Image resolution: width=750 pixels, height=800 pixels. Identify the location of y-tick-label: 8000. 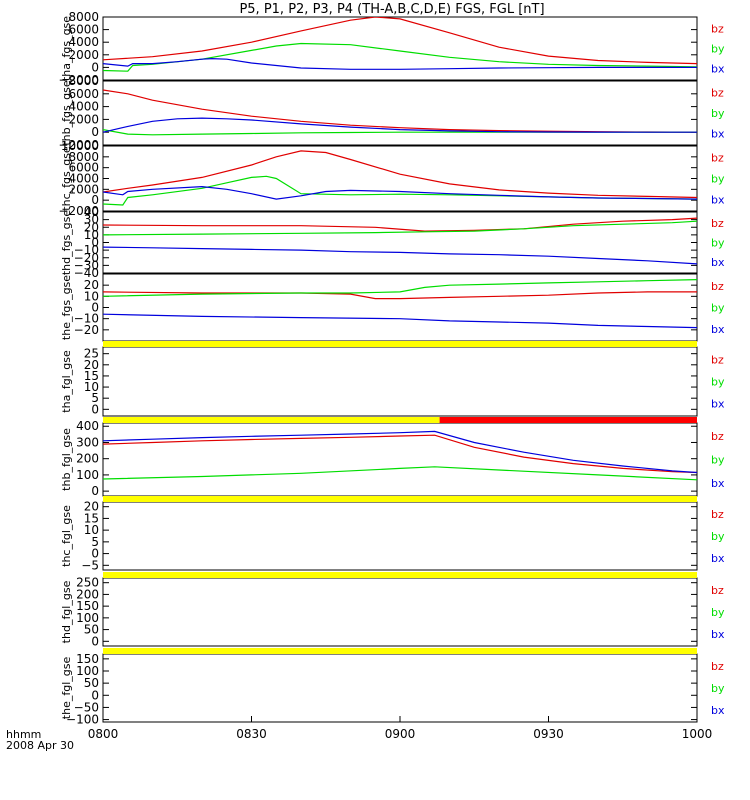
(83, 81).